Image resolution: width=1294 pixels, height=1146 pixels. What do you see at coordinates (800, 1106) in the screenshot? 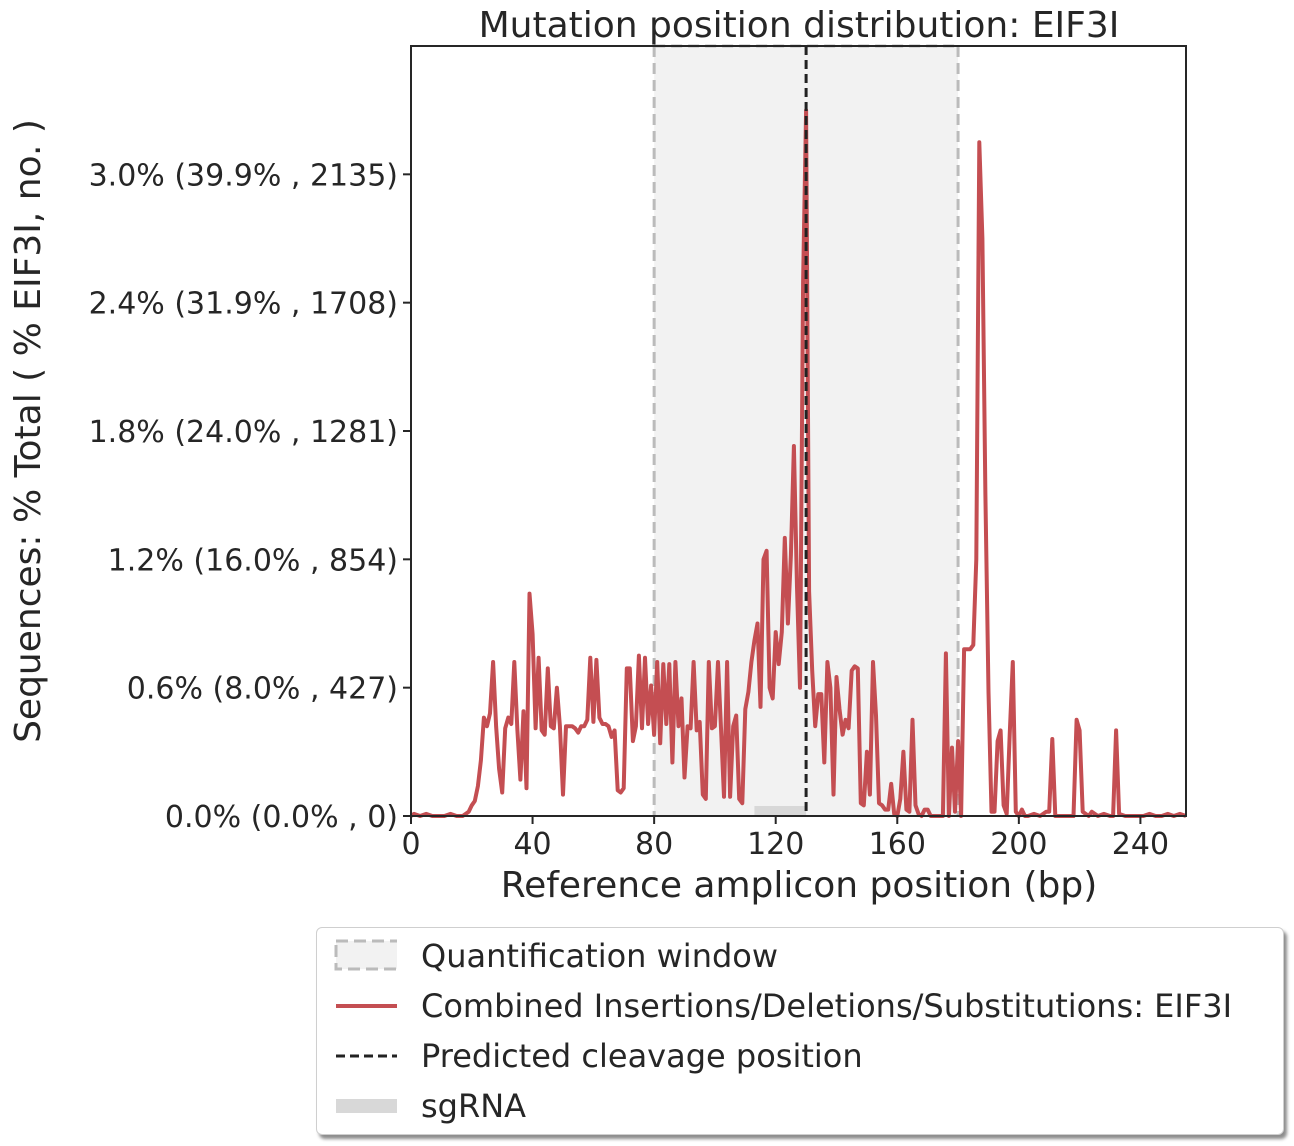
I see `legend-item-sgrna: sgRNA` at bounding box center [800, 1106].